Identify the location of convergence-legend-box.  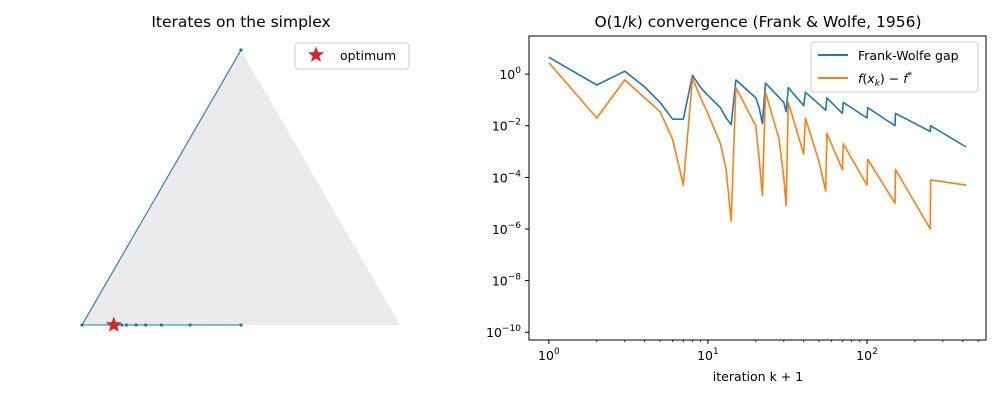
(894, 67).